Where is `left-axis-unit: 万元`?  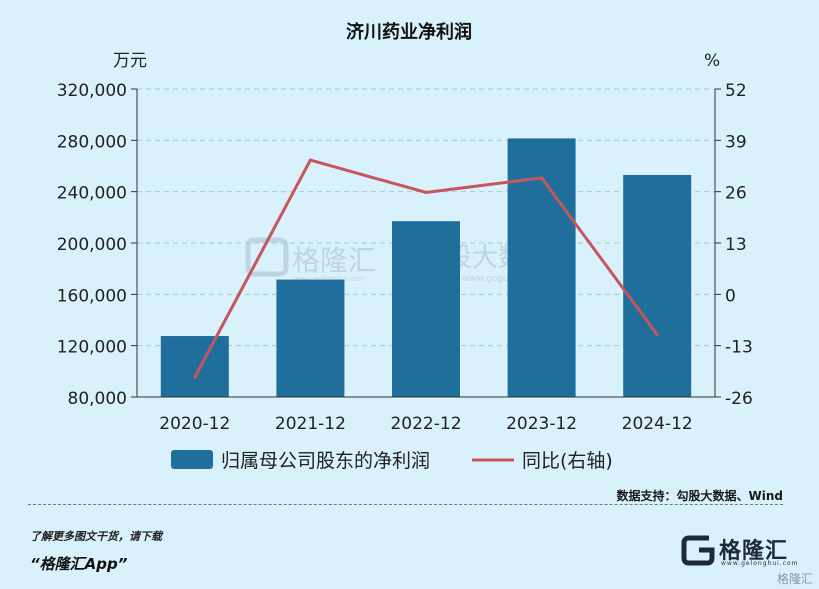
left-axis-unit: 万元 is located at coordinates (130, 61).